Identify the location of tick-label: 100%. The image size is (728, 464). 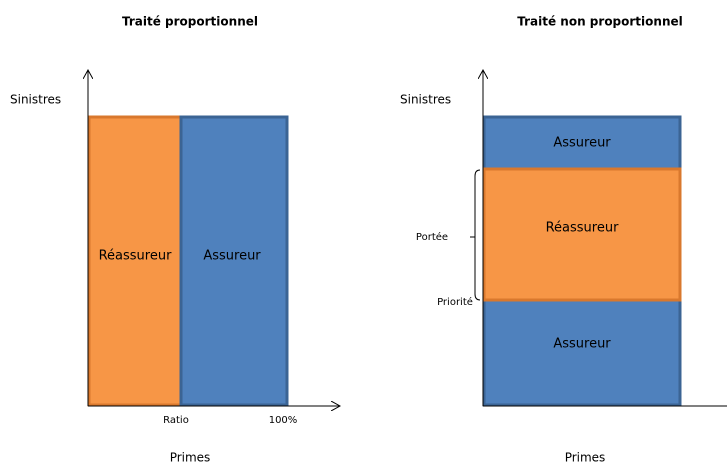
(283, 420).